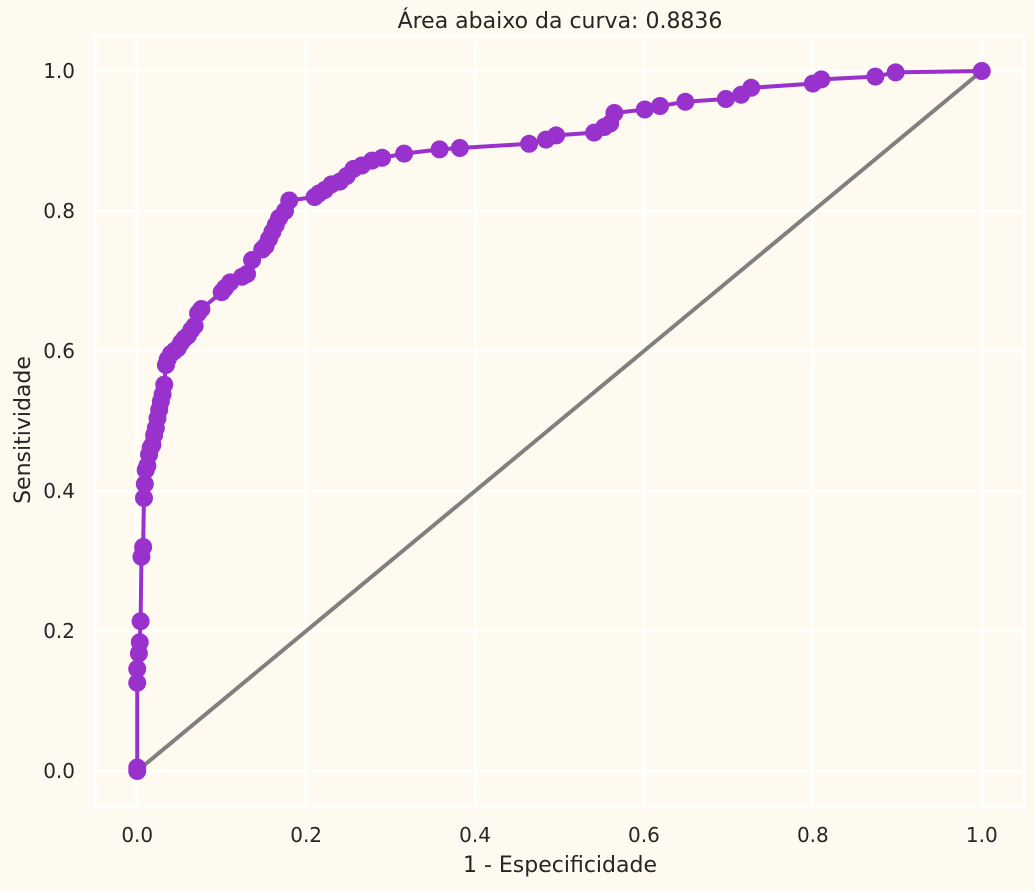 Image resolution: width=1035 pixels, height=891 pixels. Describe the element at coordinates (137, 835) in the screenshot. I see `x-tick-label: 0.0` at that location.